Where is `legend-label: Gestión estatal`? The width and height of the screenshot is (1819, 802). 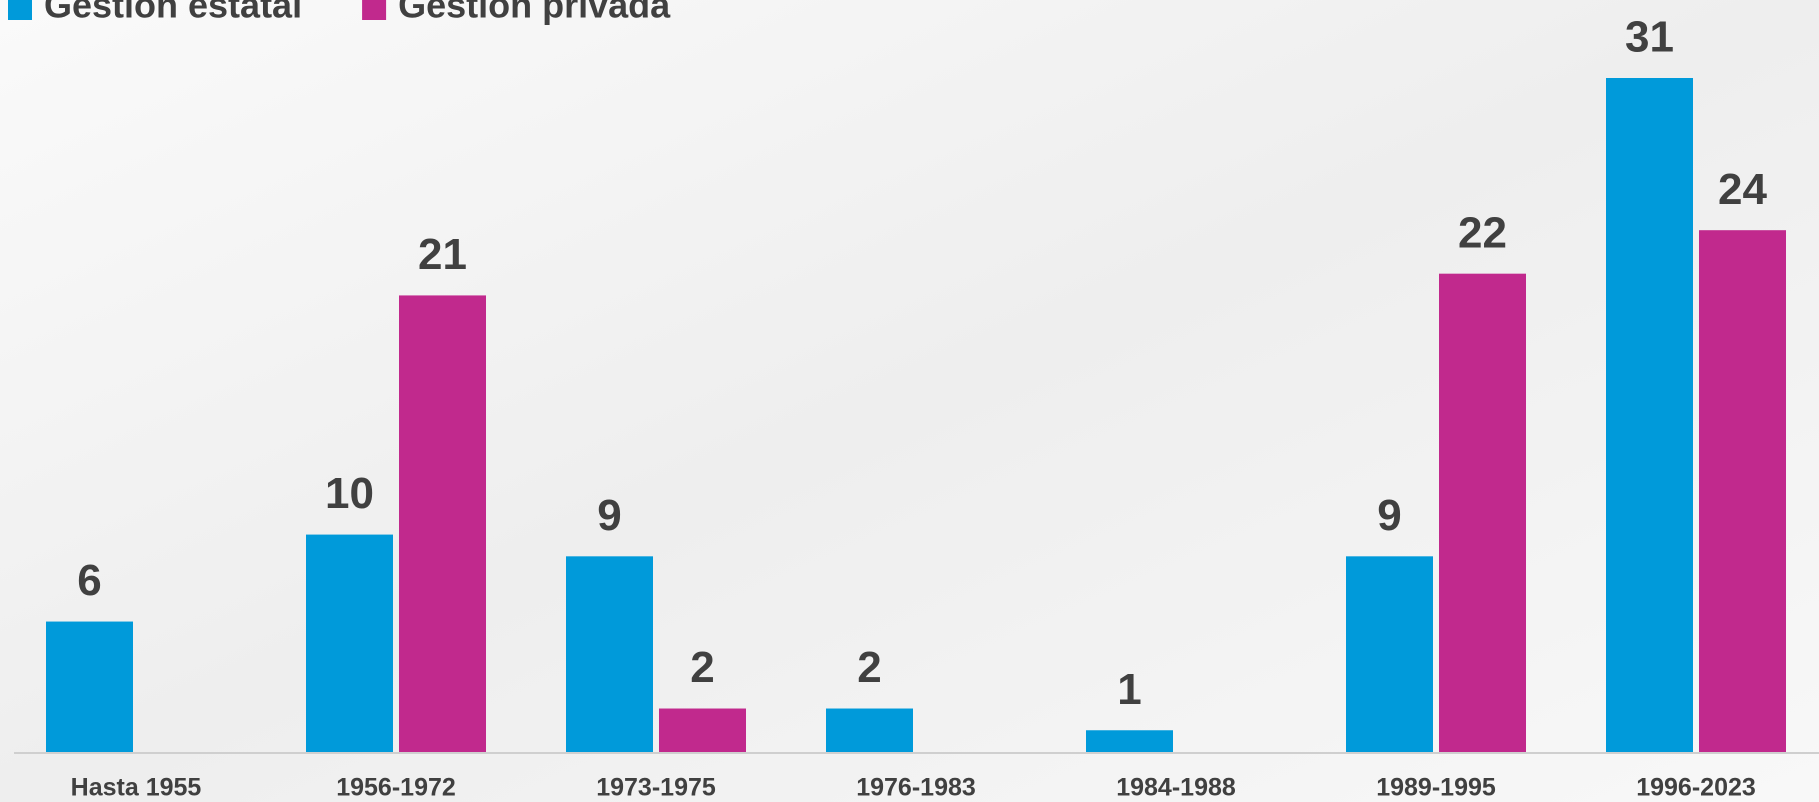
legend-label: Gestión estatal is located at coordinates (173, 13).